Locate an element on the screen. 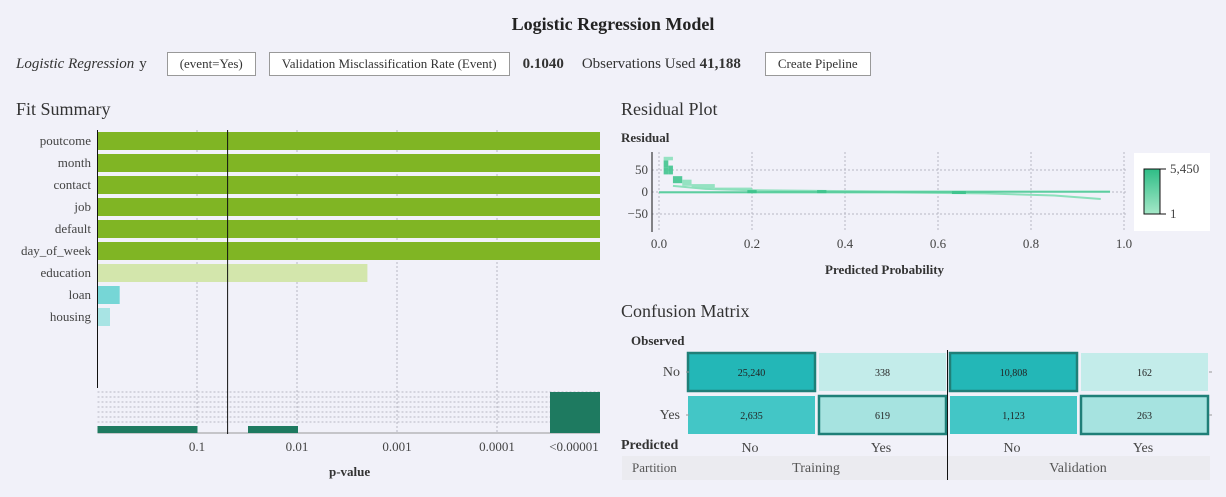 The height and width of the screenshot is (497, 1226). partition-band is located at coordinates (916, 468).